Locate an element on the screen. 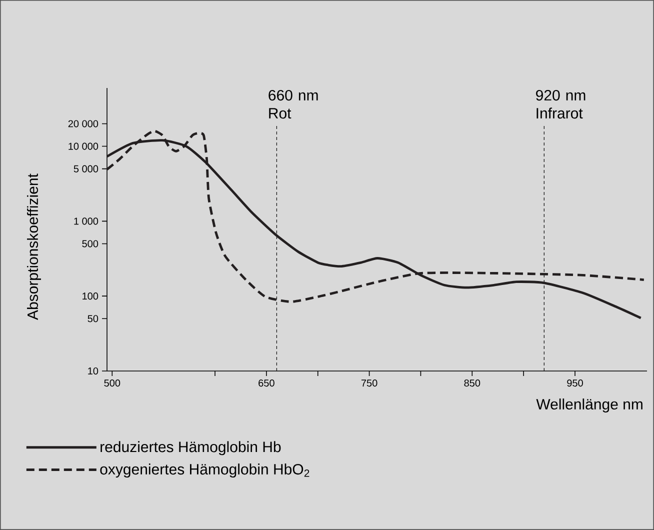  legend-label: oxygeniertes Hämoglobin HbO$_{2}$ is located at coordinates (205, 471).